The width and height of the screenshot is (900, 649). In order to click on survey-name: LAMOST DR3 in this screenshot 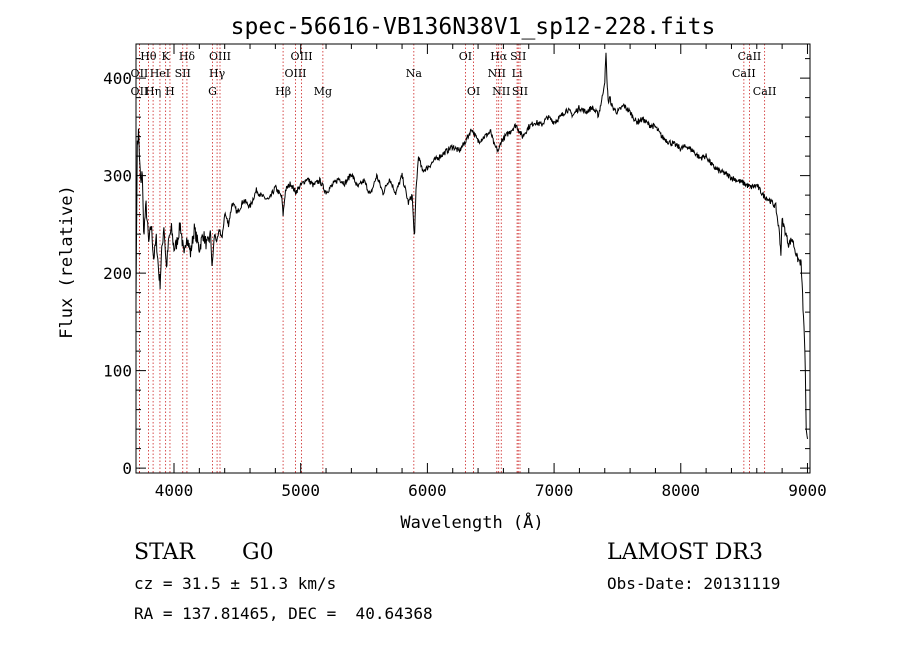, I will do `click(685, 552)`.